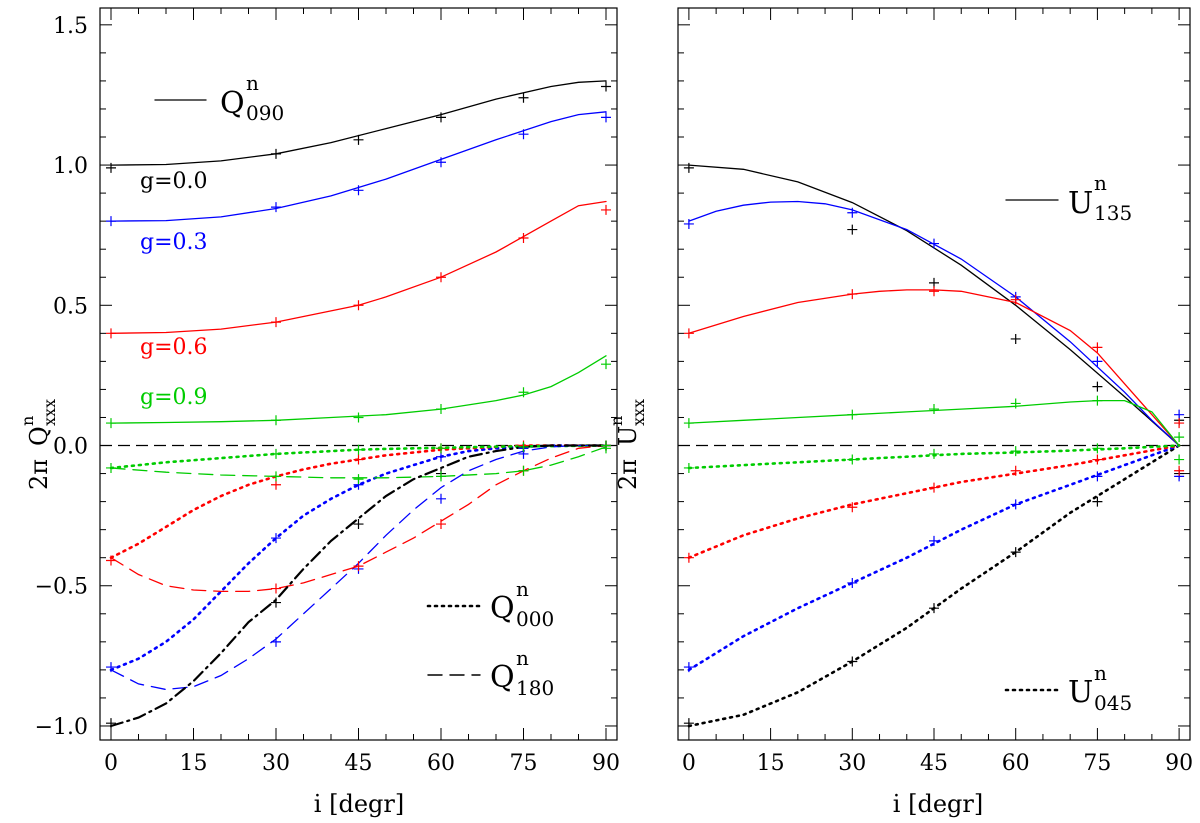 The image size is (1200, 823). Describe the element at coordinates (1113, 213) in the screenshot. I see `legend-u135-sub: 135` at that location.